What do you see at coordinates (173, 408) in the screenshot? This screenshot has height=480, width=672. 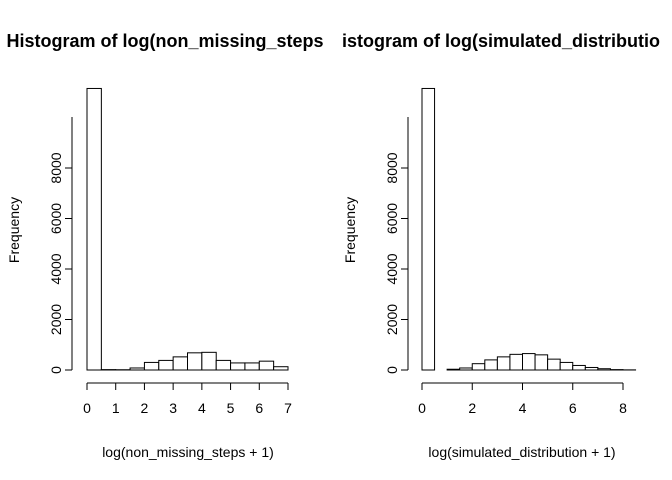 I see `x-tick-label: 3` at bounding box center [173, 408].